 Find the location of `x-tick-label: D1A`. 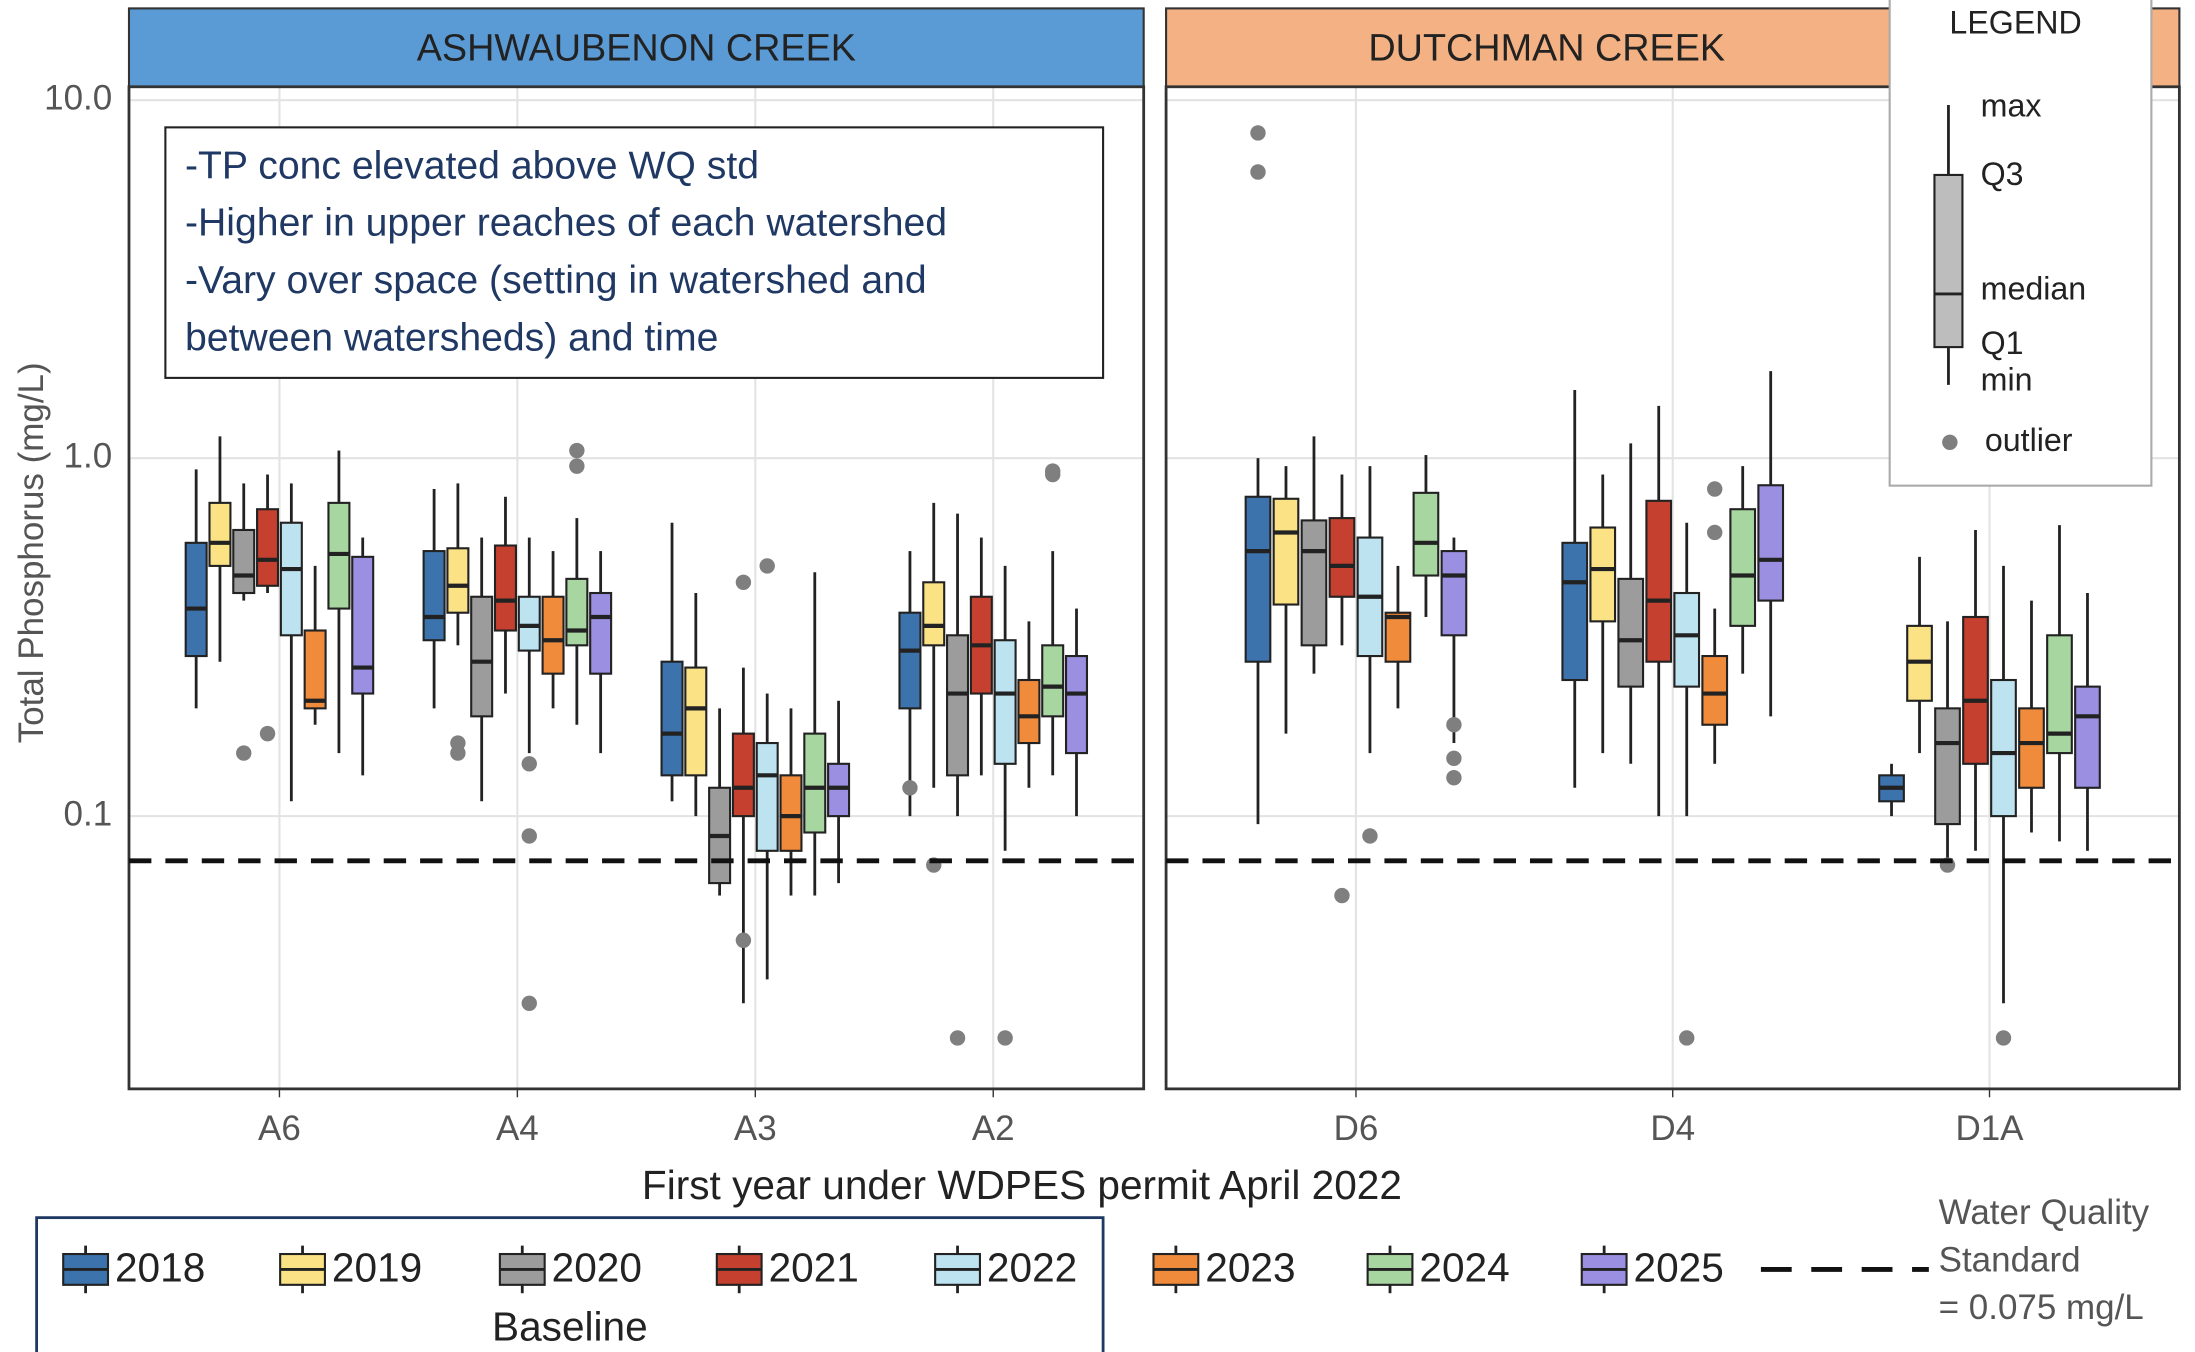

x-tick-label: D1A is located at coordinates (1989, 1128).